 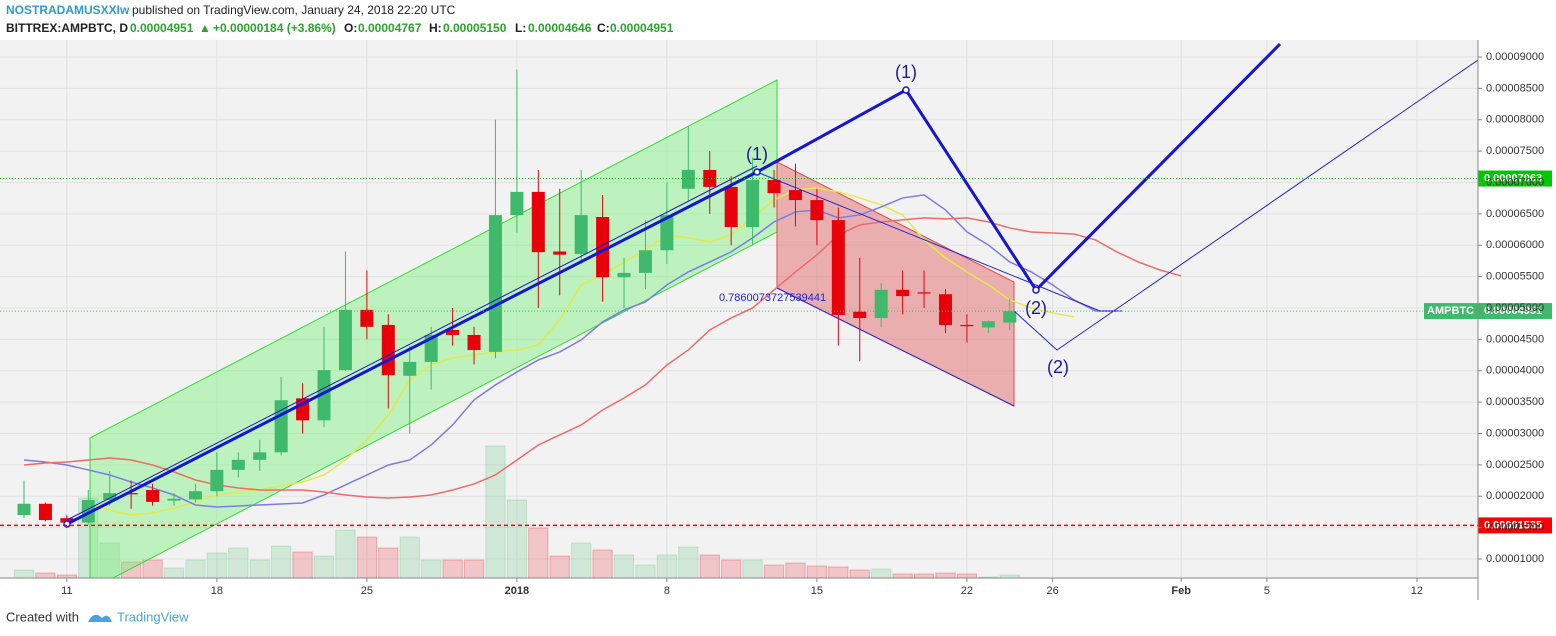 I want to click on change-arrow: ▲, so click(x=205, y=28).